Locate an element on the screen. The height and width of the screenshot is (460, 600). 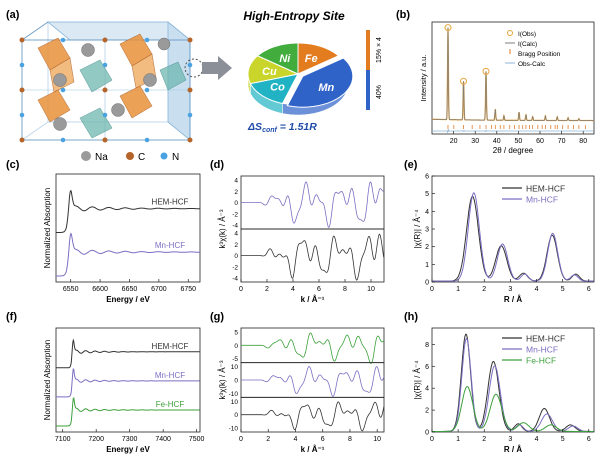
pie-label-co: Co is located at coordinates (277, 88).